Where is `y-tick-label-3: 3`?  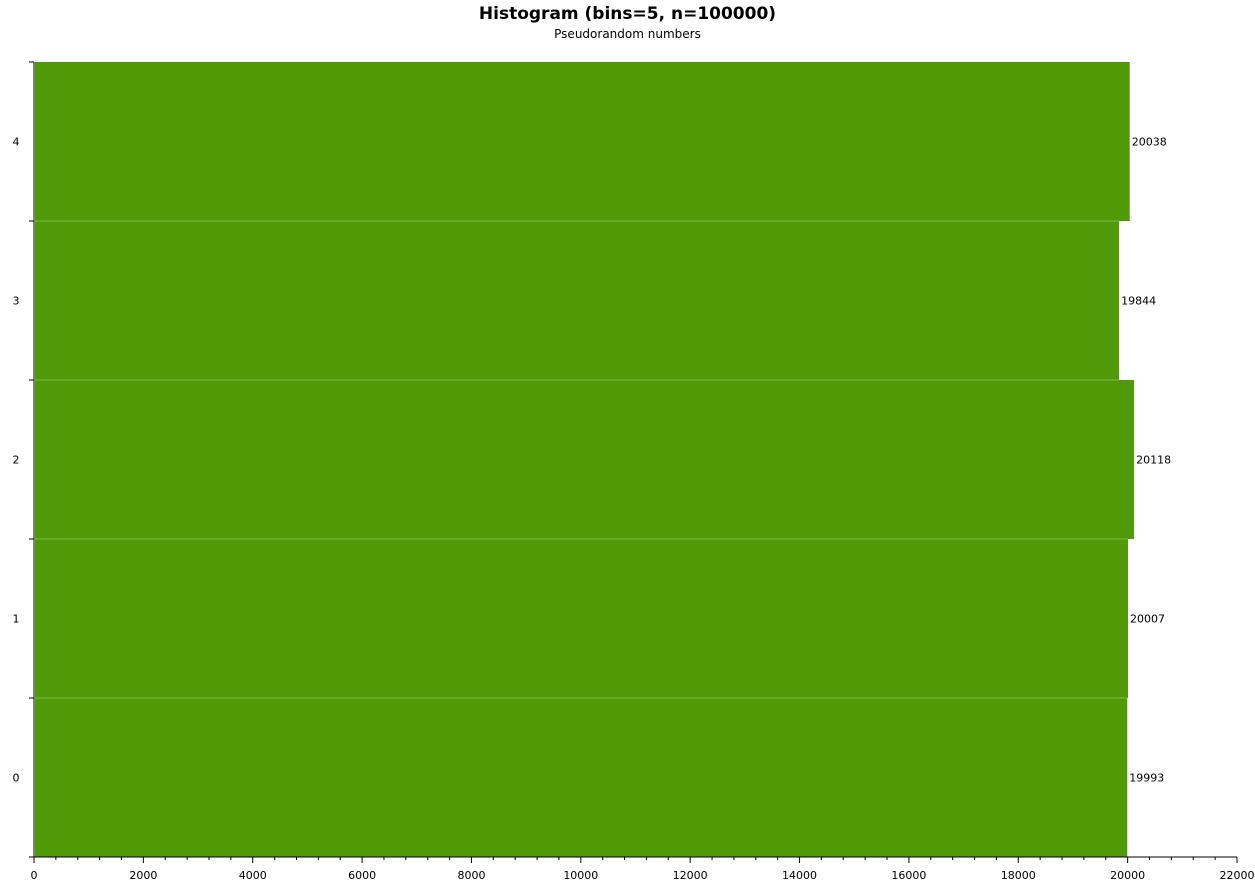 y-tick-label-3: 3 is located at coordinates (16, 301).